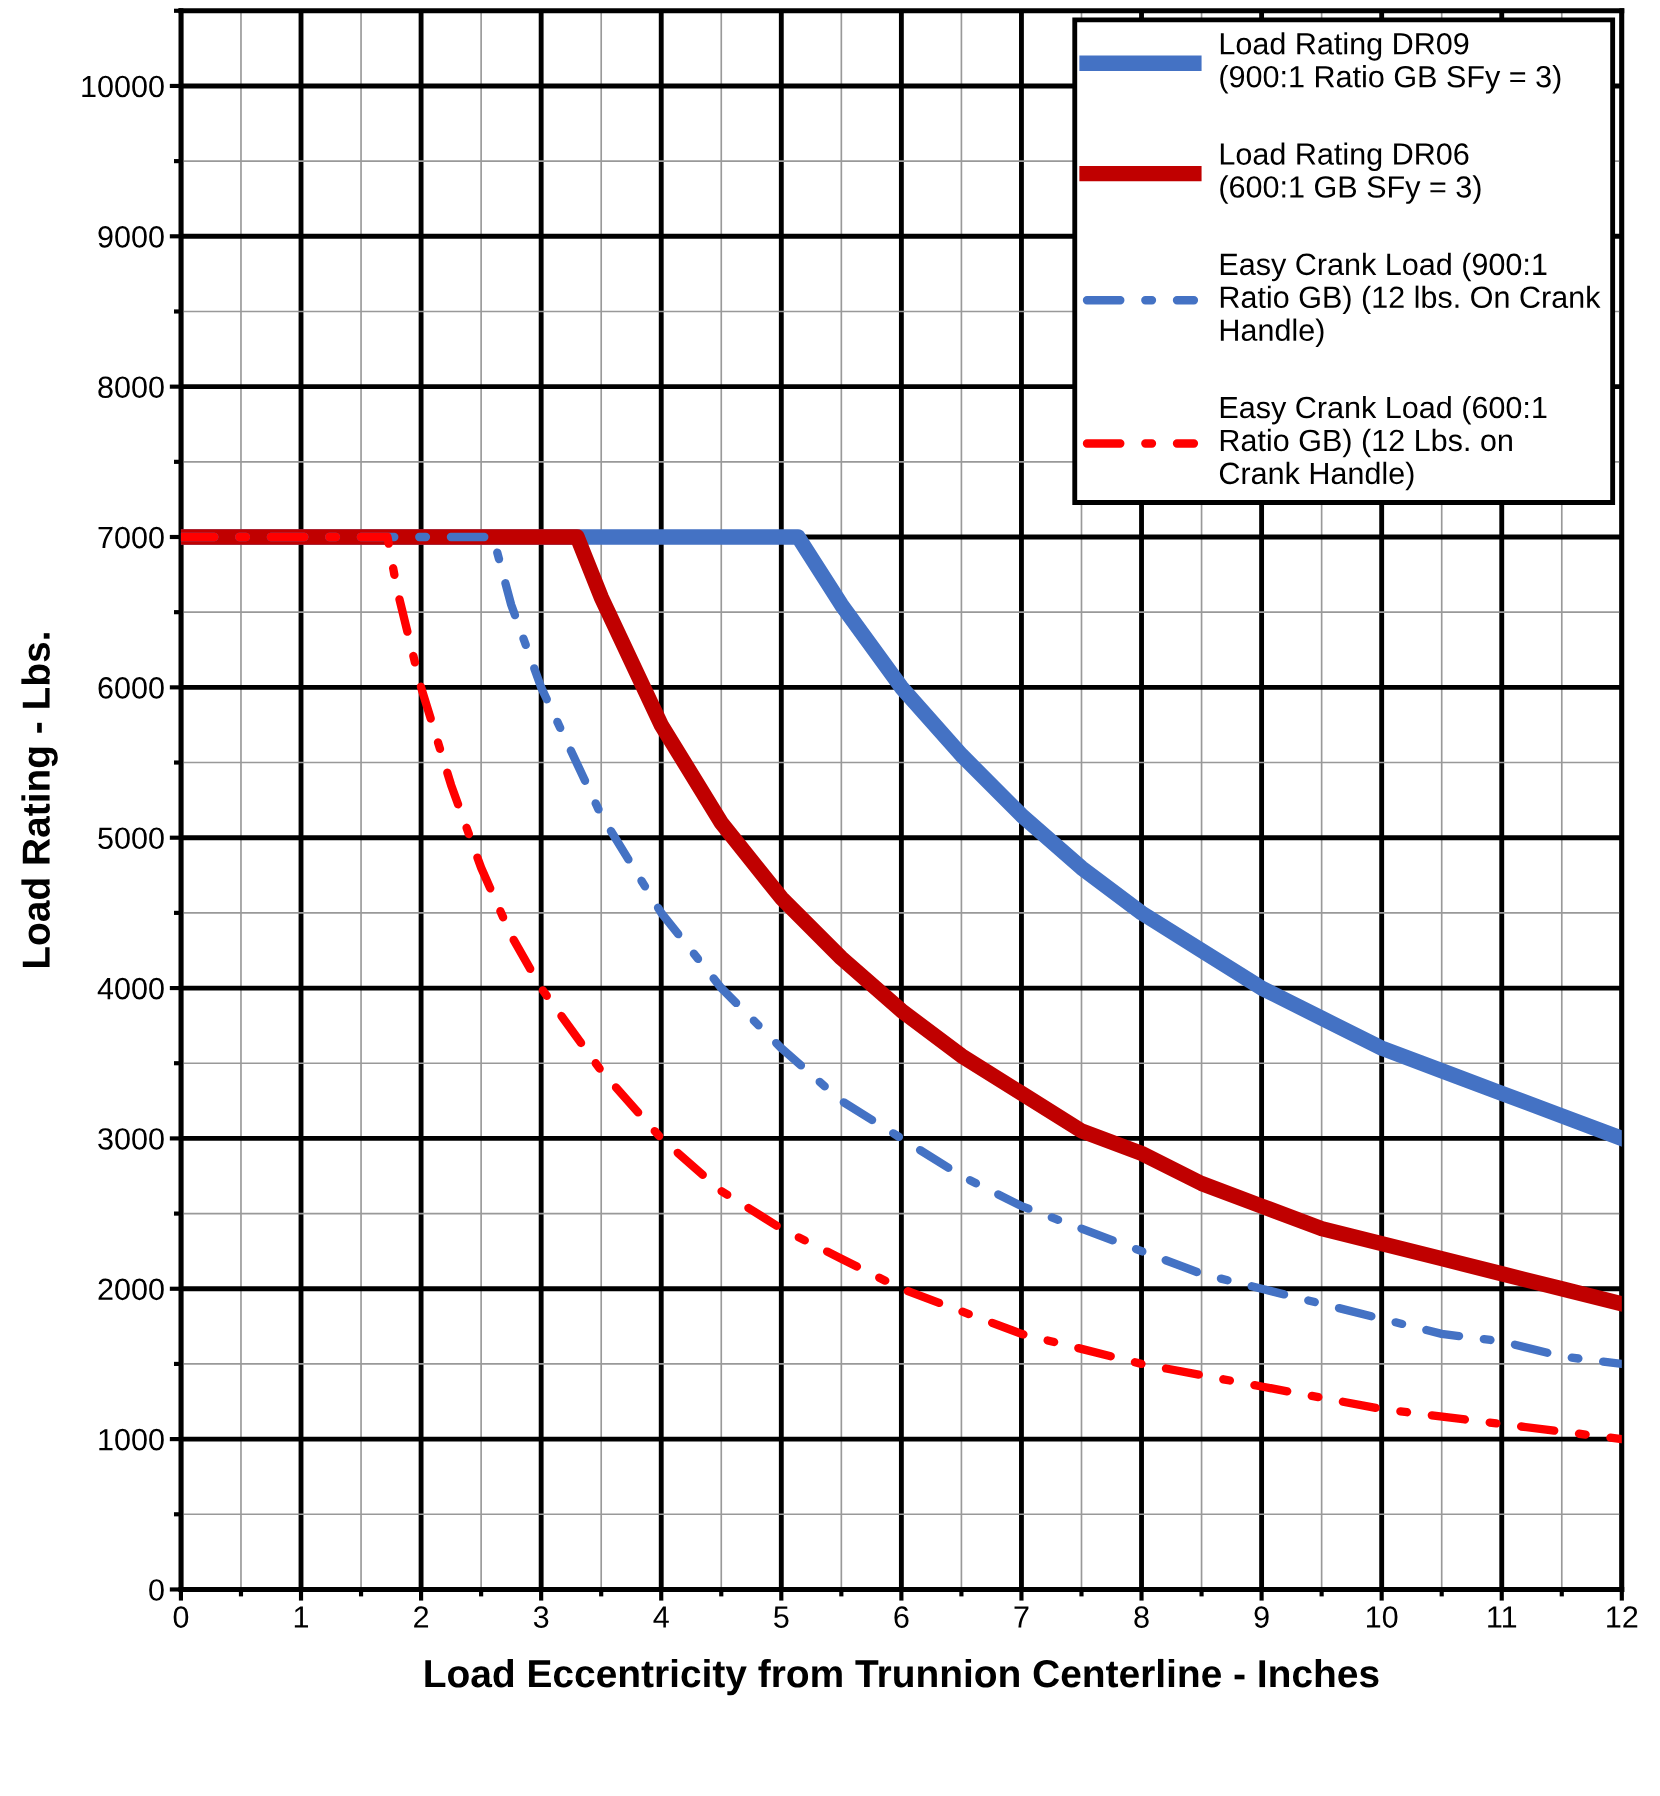 The image size is (1660, 1796). What do you see at coordinates (1021, 1617) in the screenshot?
I see `x-tick-label: 7` at bounding box center [1021, 1617].